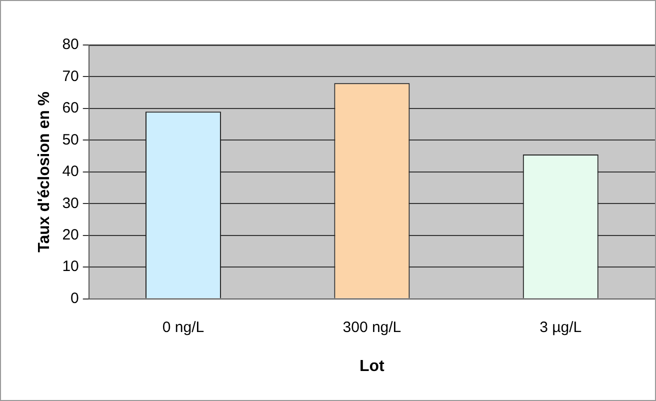  I want to click on y-tick-label: 70, so click(70, 76).